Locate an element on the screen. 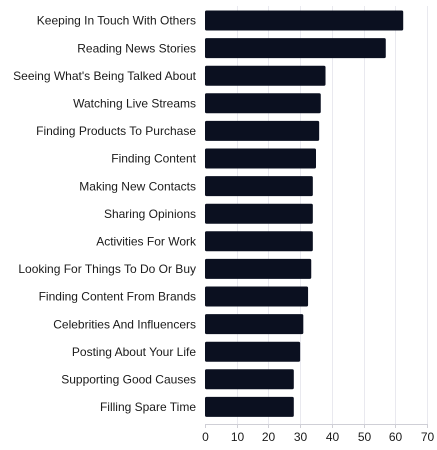  x-tick-label: 60 is located at coordinates (396, 437).